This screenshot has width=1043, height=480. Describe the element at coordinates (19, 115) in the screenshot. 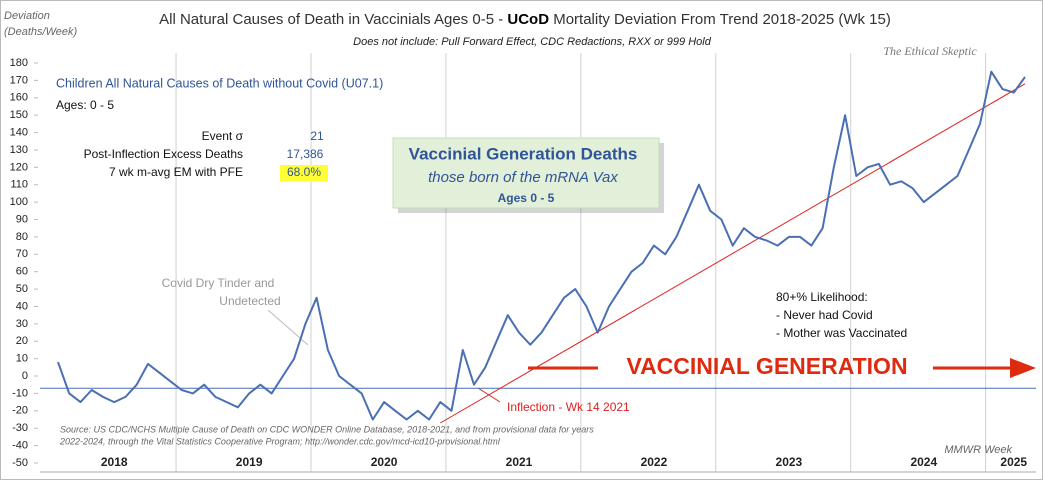

I see `y-tick-label: 150` at that location.